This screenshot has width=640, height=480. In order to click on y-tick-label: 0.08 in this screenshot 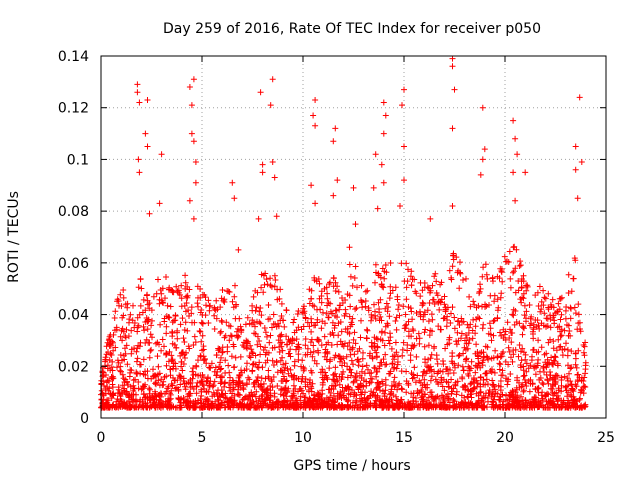, I will do `click(73, 212)`.